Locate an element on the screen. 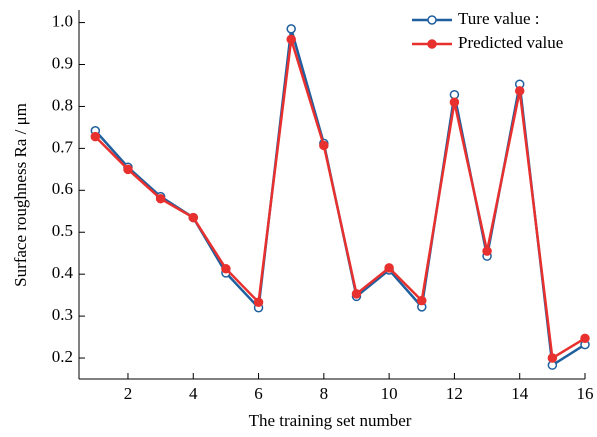  legend-label: Predicted value is located at coordinates (510, 42).